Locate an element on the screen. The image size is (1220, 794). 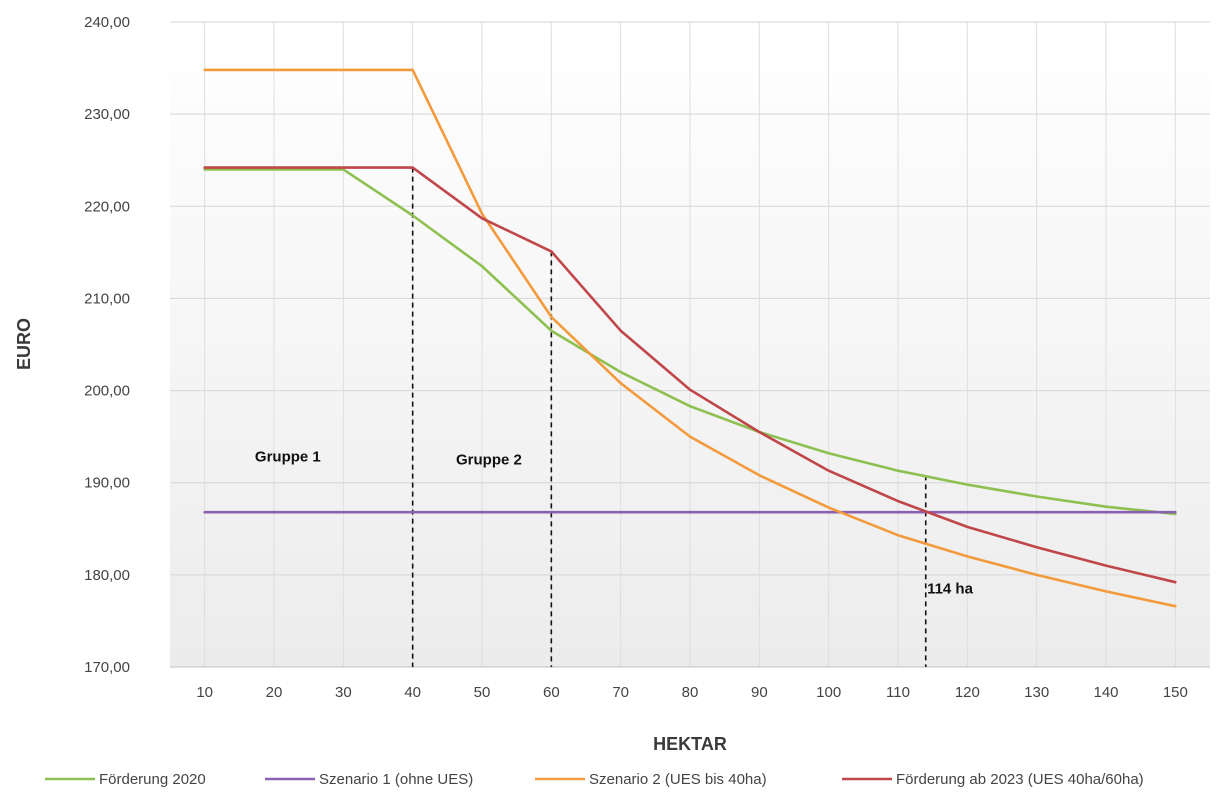
y-tick-label: 210,00 is located at coordinates (107, 298).